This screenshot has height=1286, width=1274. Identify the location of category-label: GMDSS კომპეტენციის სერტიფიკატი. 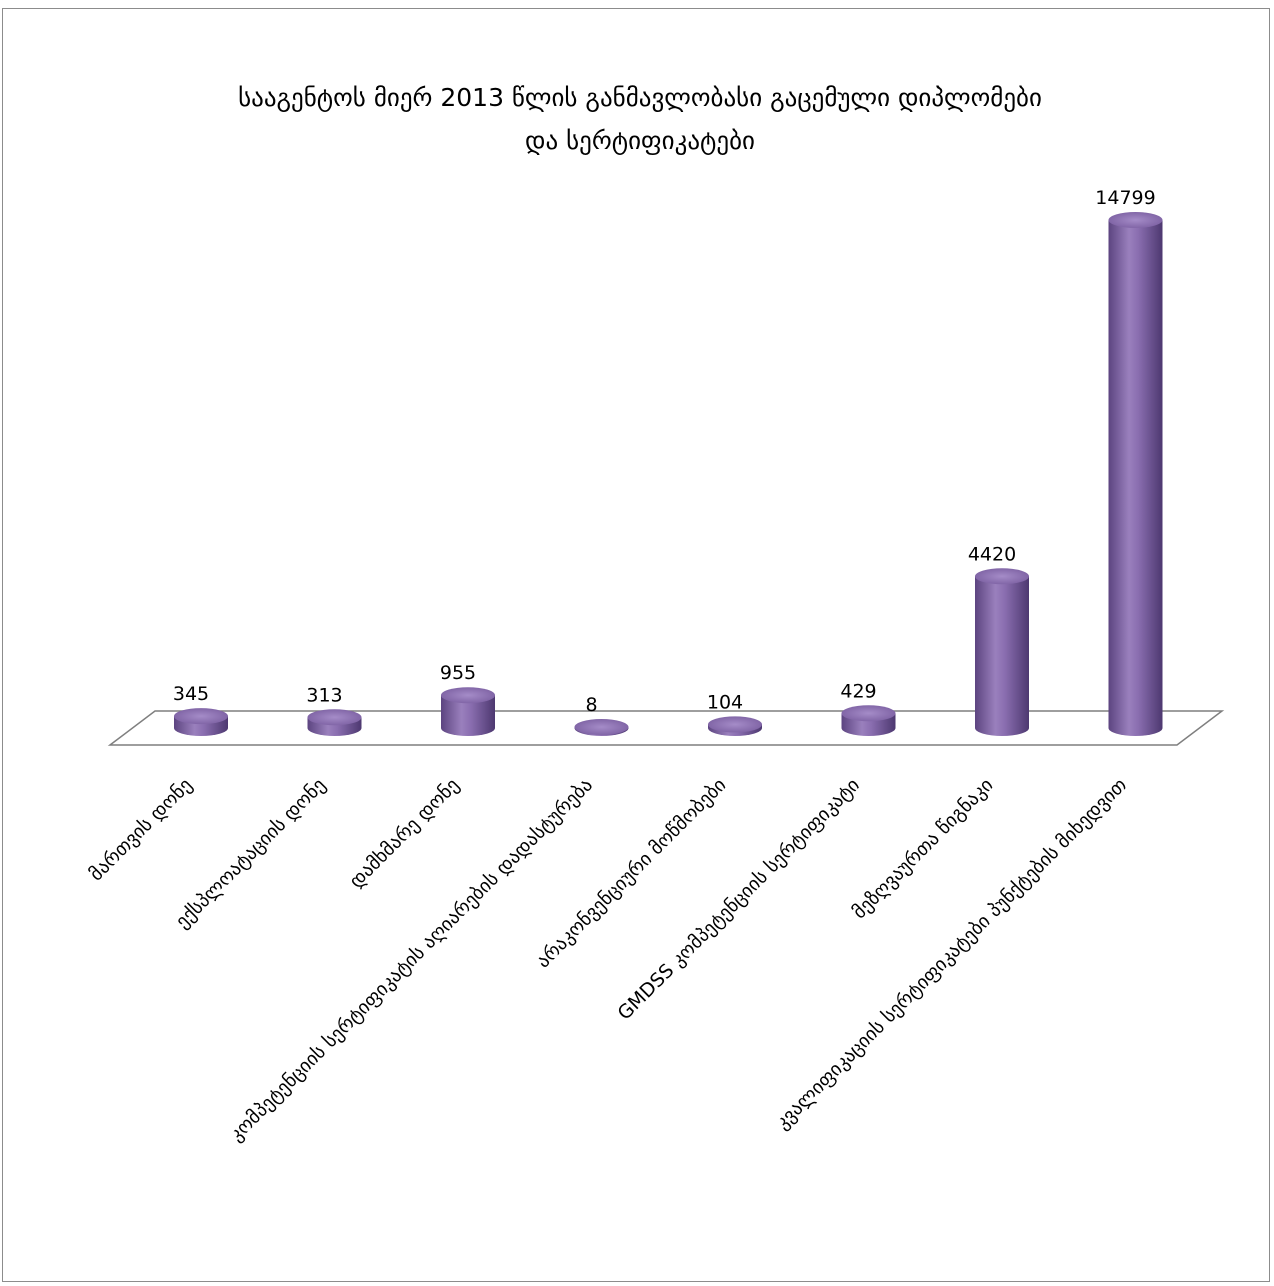
(738, 899).